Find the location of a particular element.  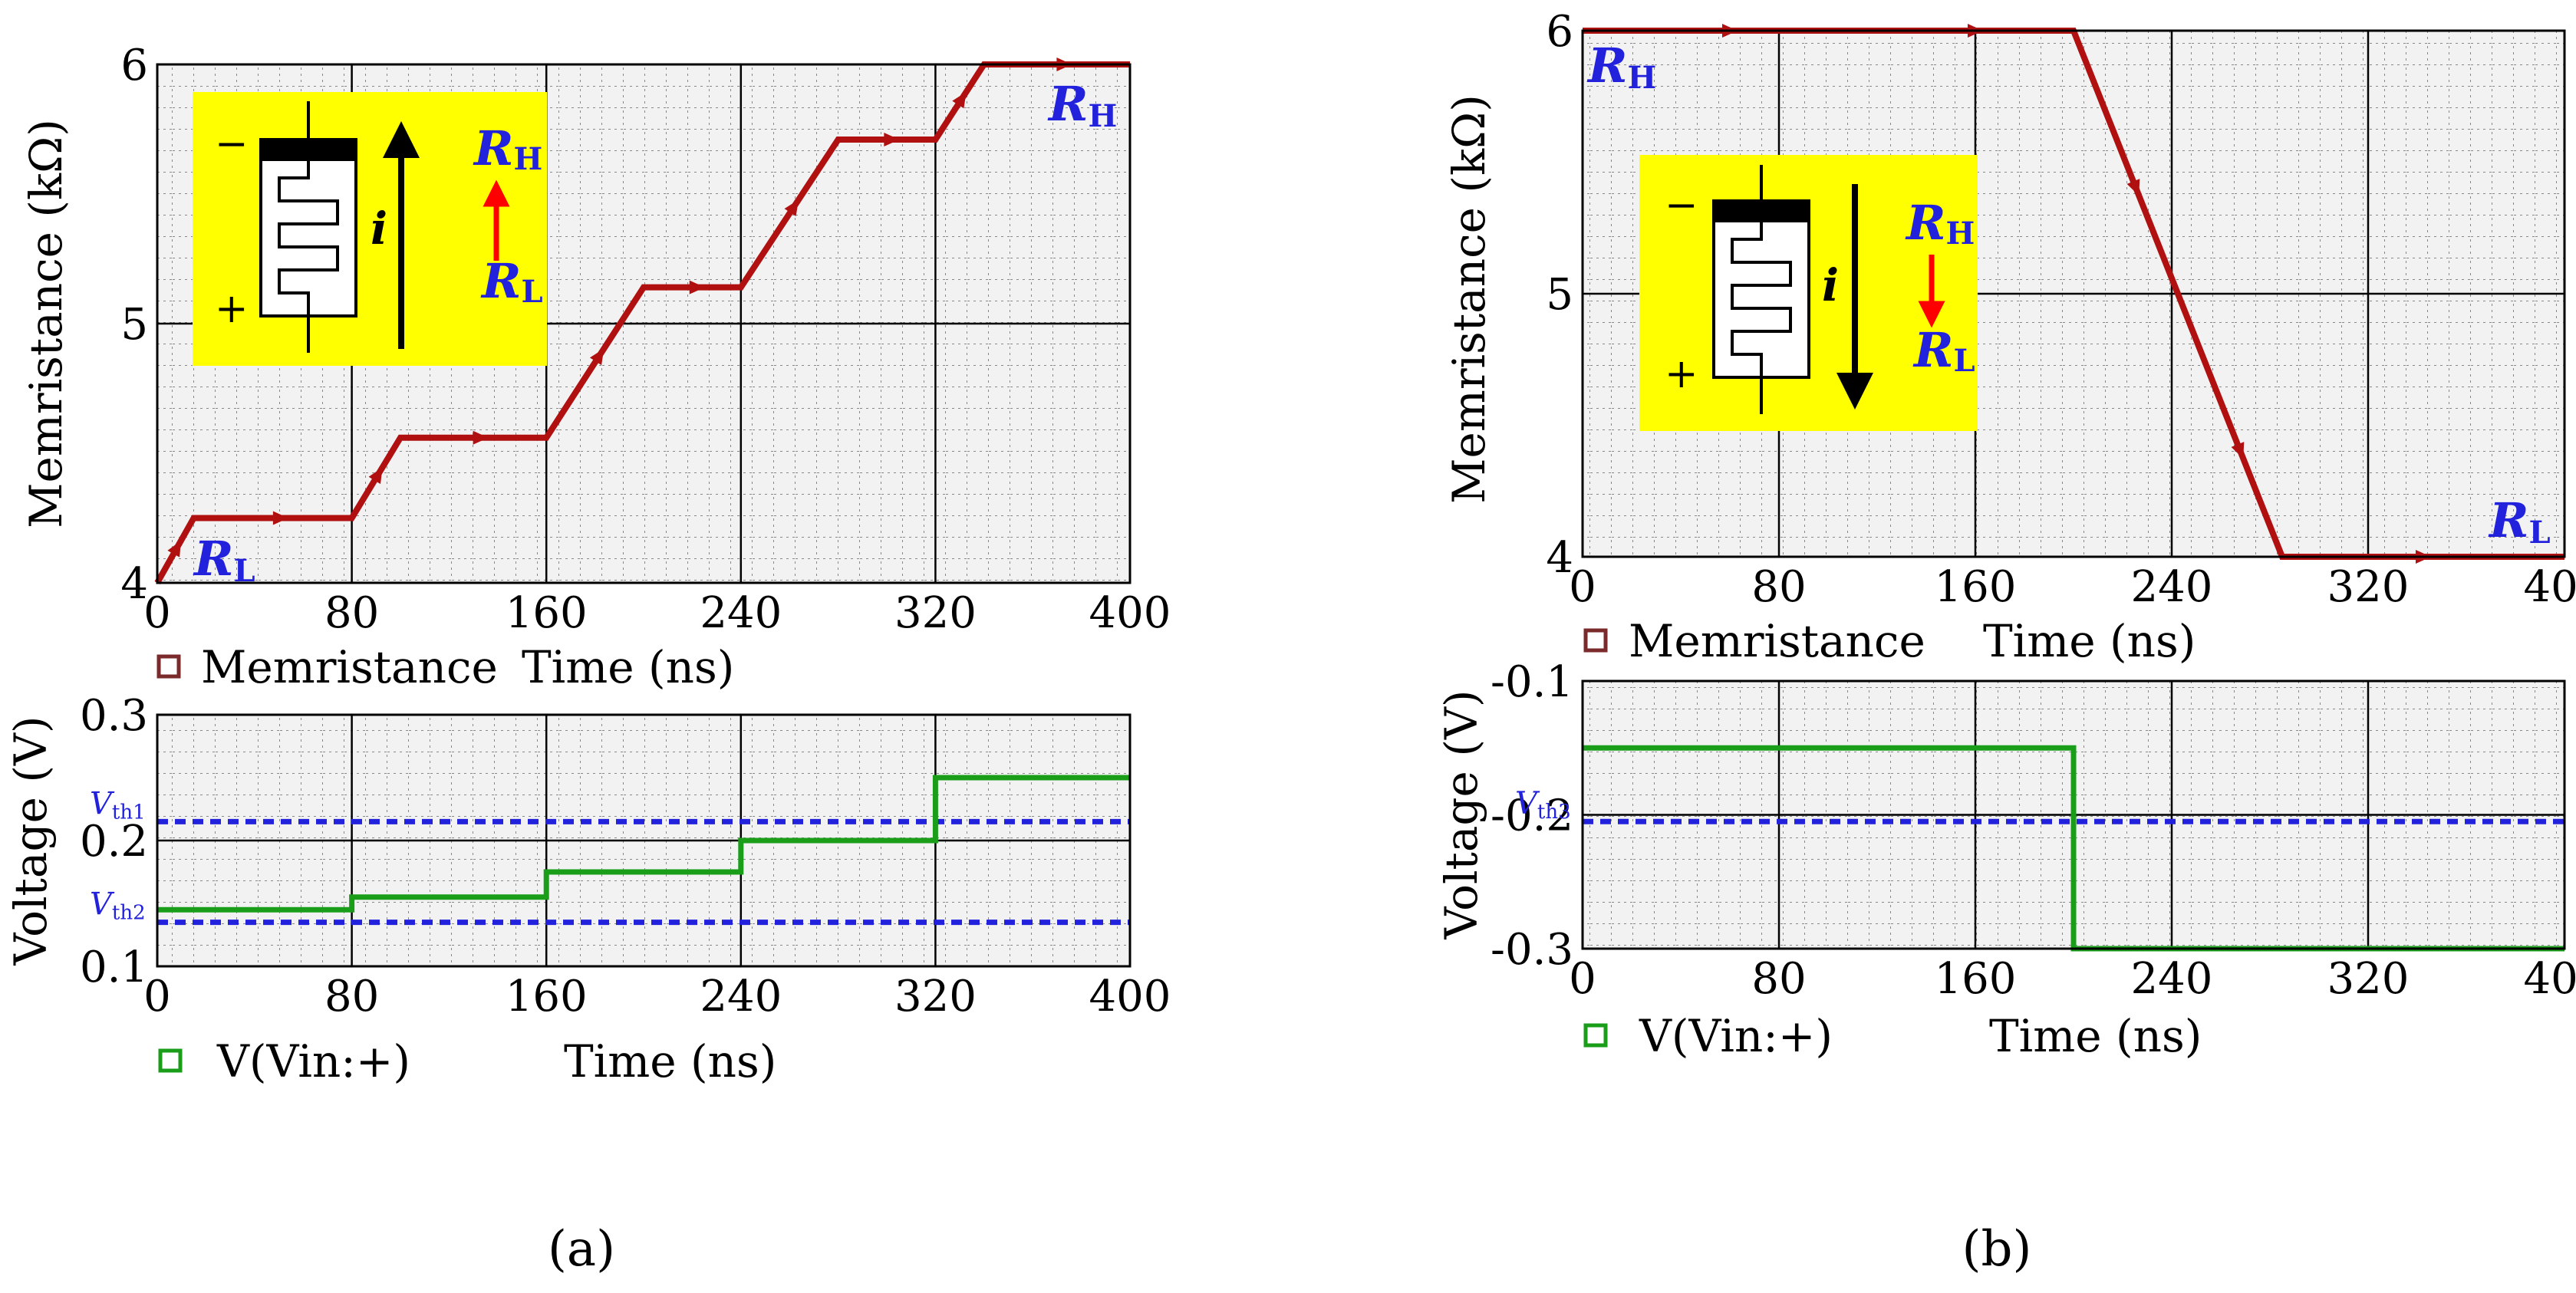

y-tick-label: -0.2 is located at coordinates (1532, 816).